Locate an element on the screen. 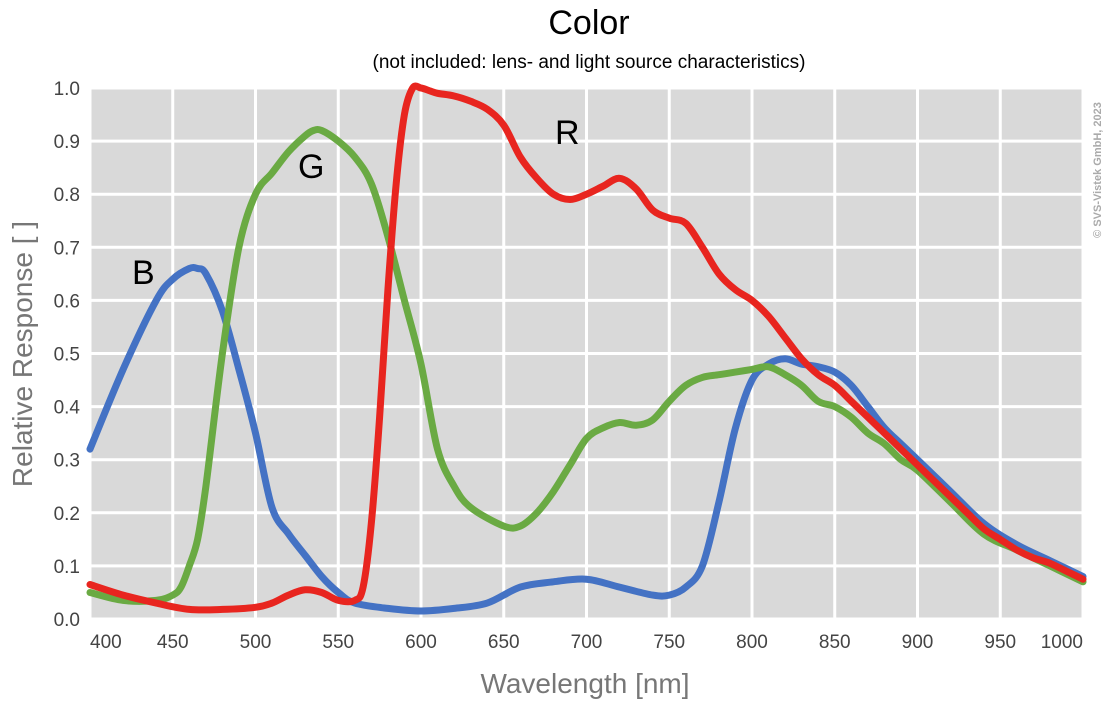 The image size is (1113, 701). chart-title: Color is located at coordinates (588, 23).